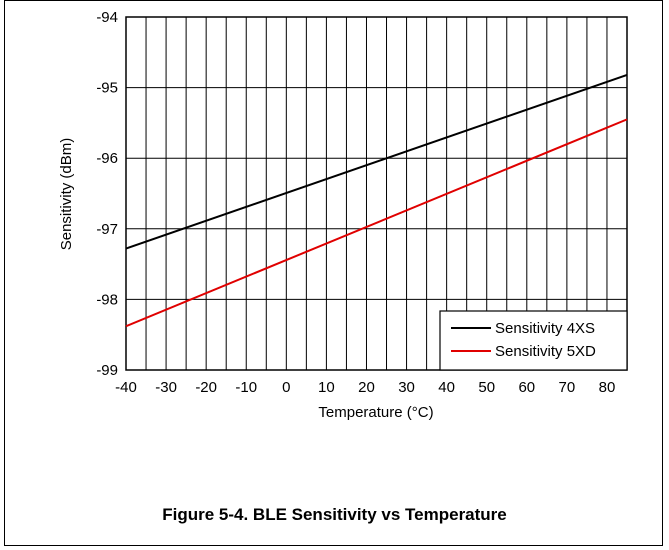 The width and height of the screenshot is (669, 550). What do you see at coordinates (545, 351) in the screenshot?
I see `legend-label-5xd: Sensitivity 5XD` at bounding box center [545, 351].